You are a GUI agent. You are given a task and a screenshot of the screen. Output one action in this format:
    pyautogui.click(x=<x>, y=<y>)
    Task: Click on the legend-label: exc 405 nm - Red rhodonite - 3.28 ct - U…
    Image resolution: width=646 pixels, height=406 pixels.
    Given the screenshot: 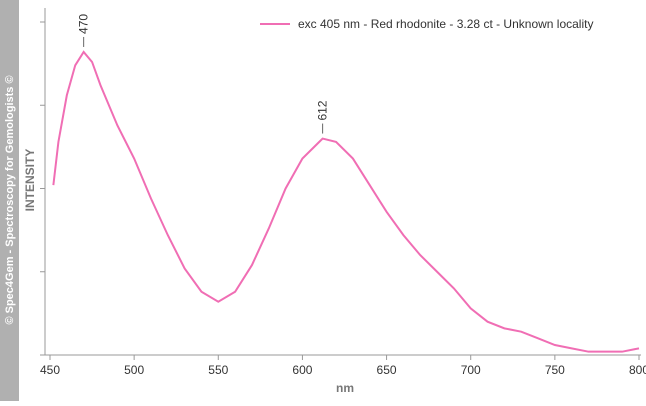 What is the action you would take?
    pyautogui.click(x=445, y=24)
    